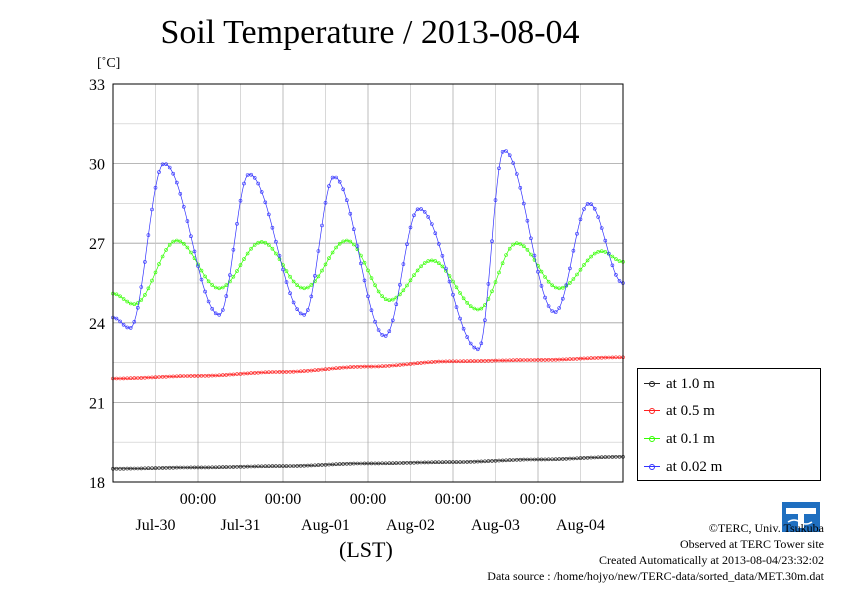 The width and height of the screenshot is (842, 595). What do you see at coordinates (366, 549) in the screenshot?
I see `x-axis-label: (LST)` at bounding box center [366, 549].